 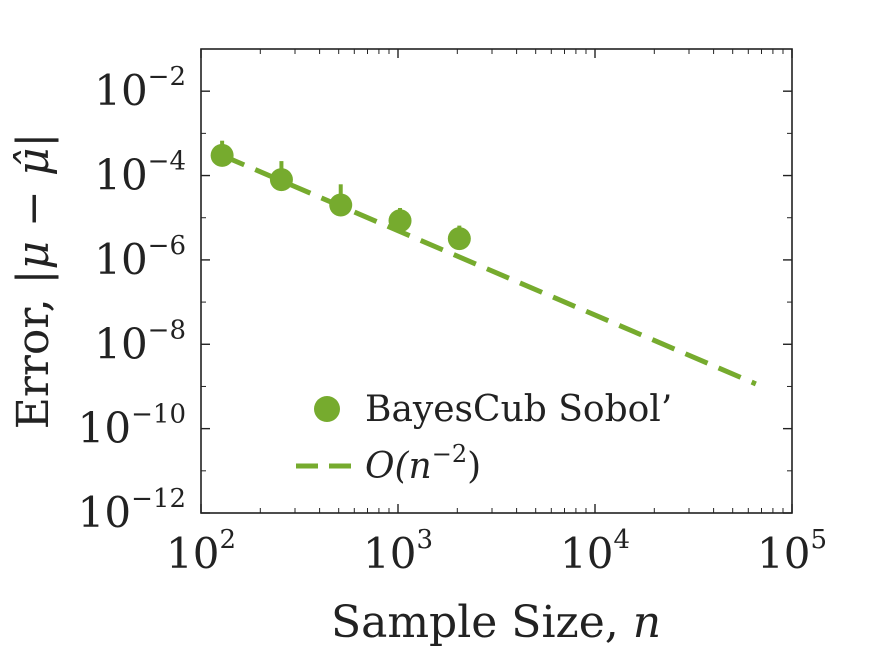 I want to click on y-tick-label: 10⁻¹², so click(x=132, y=510).